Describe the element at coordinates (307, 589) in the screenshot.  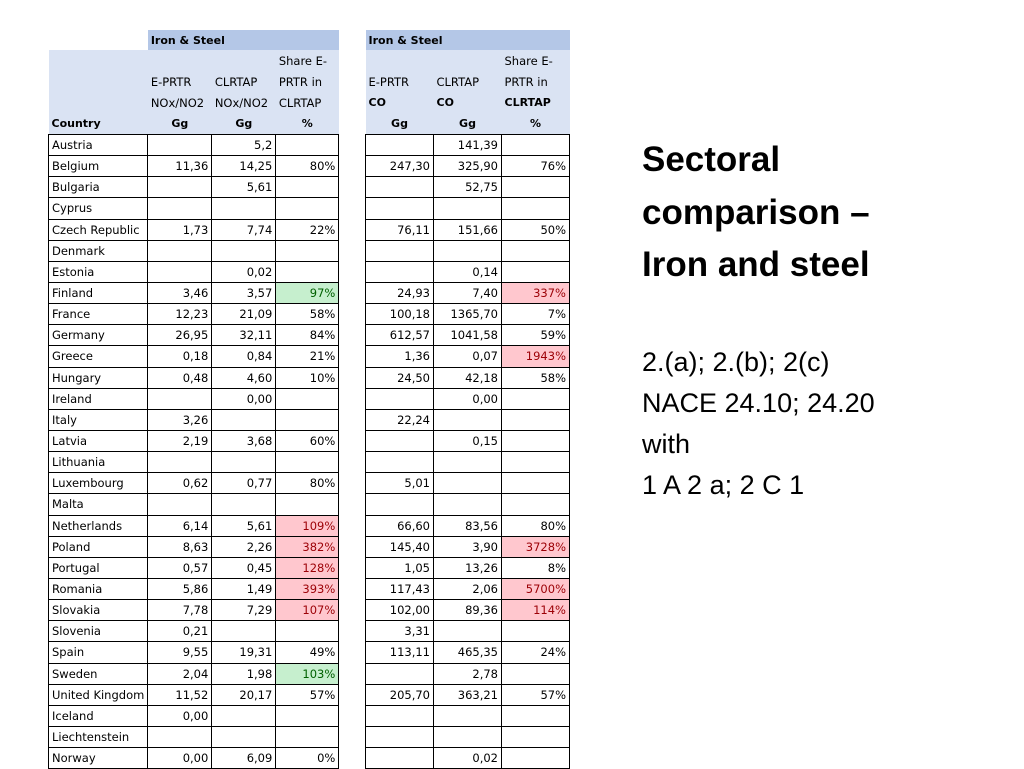
I see `value-cell: 393%` at that location.